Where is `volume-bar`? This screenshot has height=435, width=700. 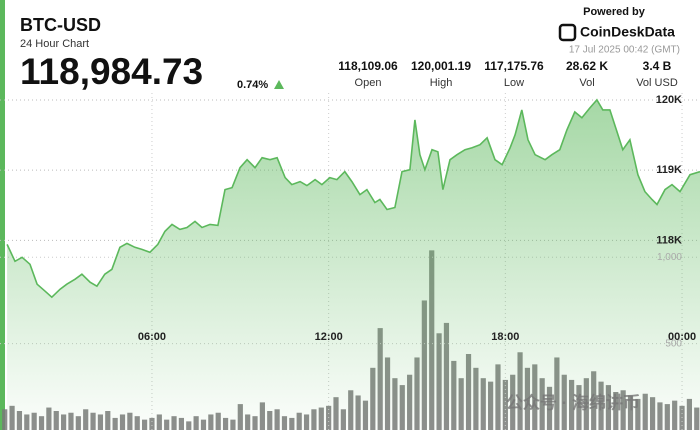 volume-bar is located at coordinates (5, 419).